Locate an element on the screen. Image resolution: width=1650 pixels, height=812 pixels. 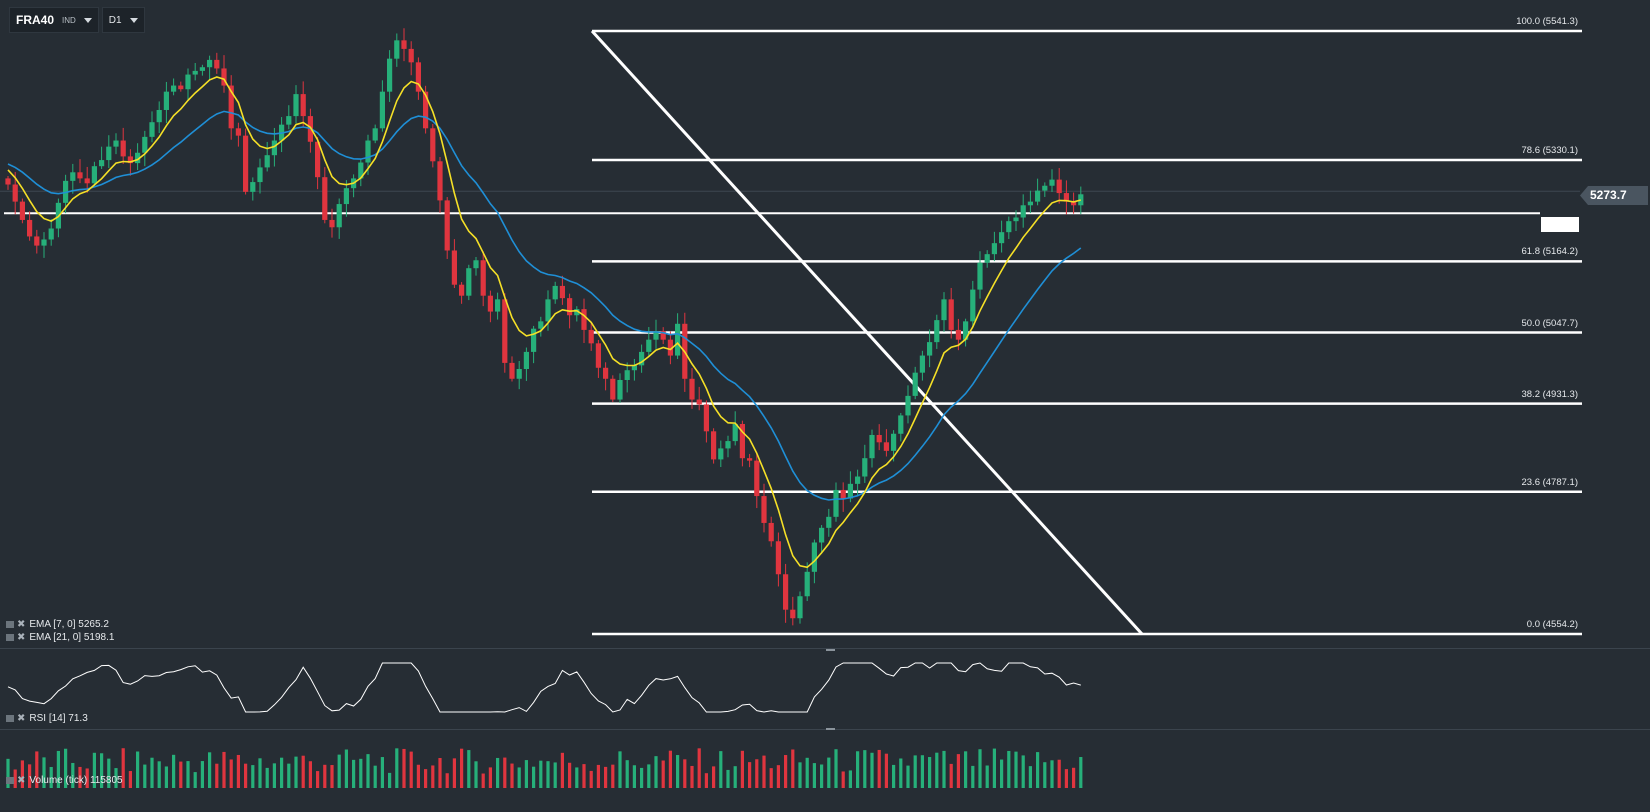
symbol-name: FRA40 is located at coordinates (35, 20).